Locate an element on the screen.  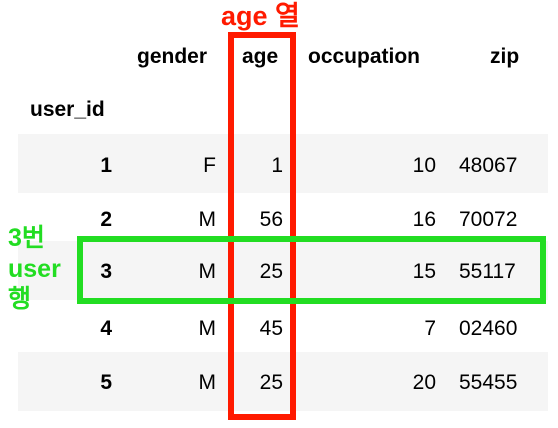
column-header-occupation: occupation is located at coordinates (364, 56).